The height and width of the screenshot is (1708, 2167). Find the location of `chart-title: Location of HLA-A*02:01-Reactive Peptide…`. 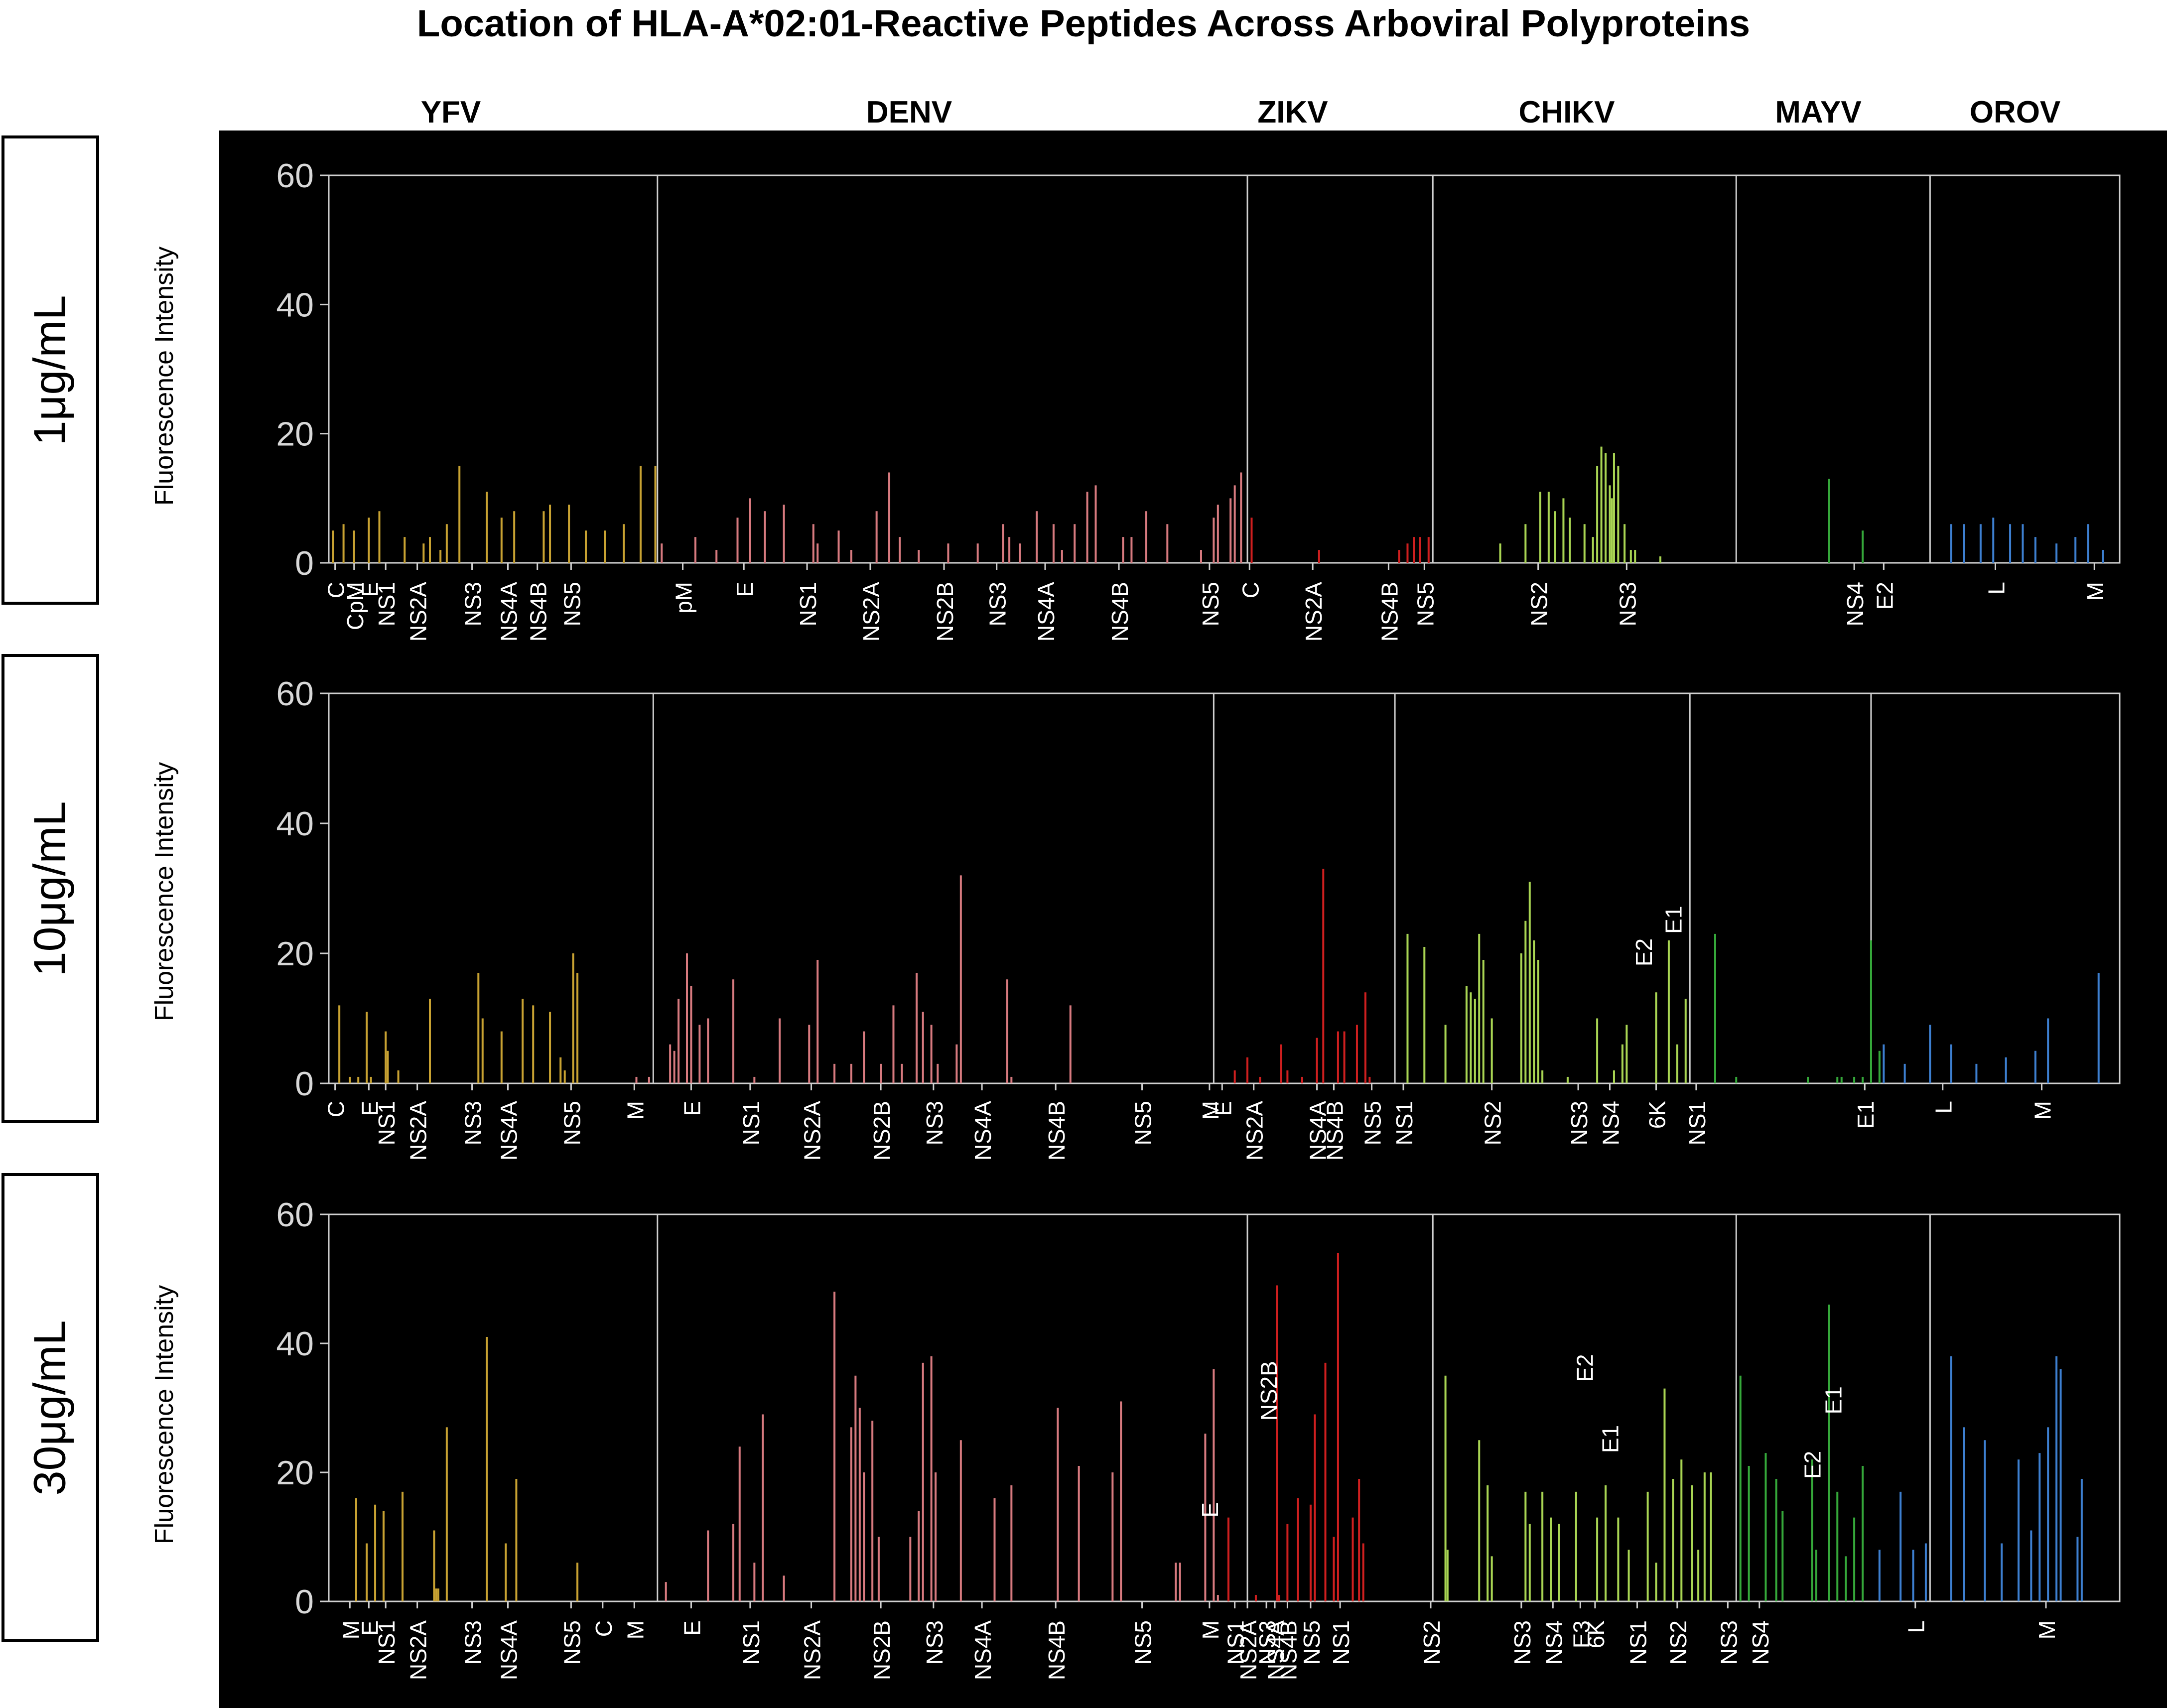

chart-title: Location of HLA-A*02:01-Reactive Peptide… is located at coordinates (1083, 23).